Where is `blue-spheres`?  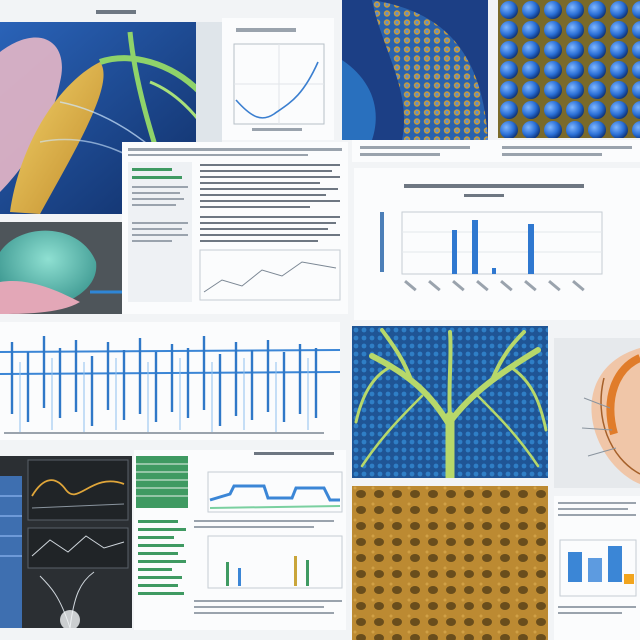
blue-spheres is located at coordinates (569, 69).